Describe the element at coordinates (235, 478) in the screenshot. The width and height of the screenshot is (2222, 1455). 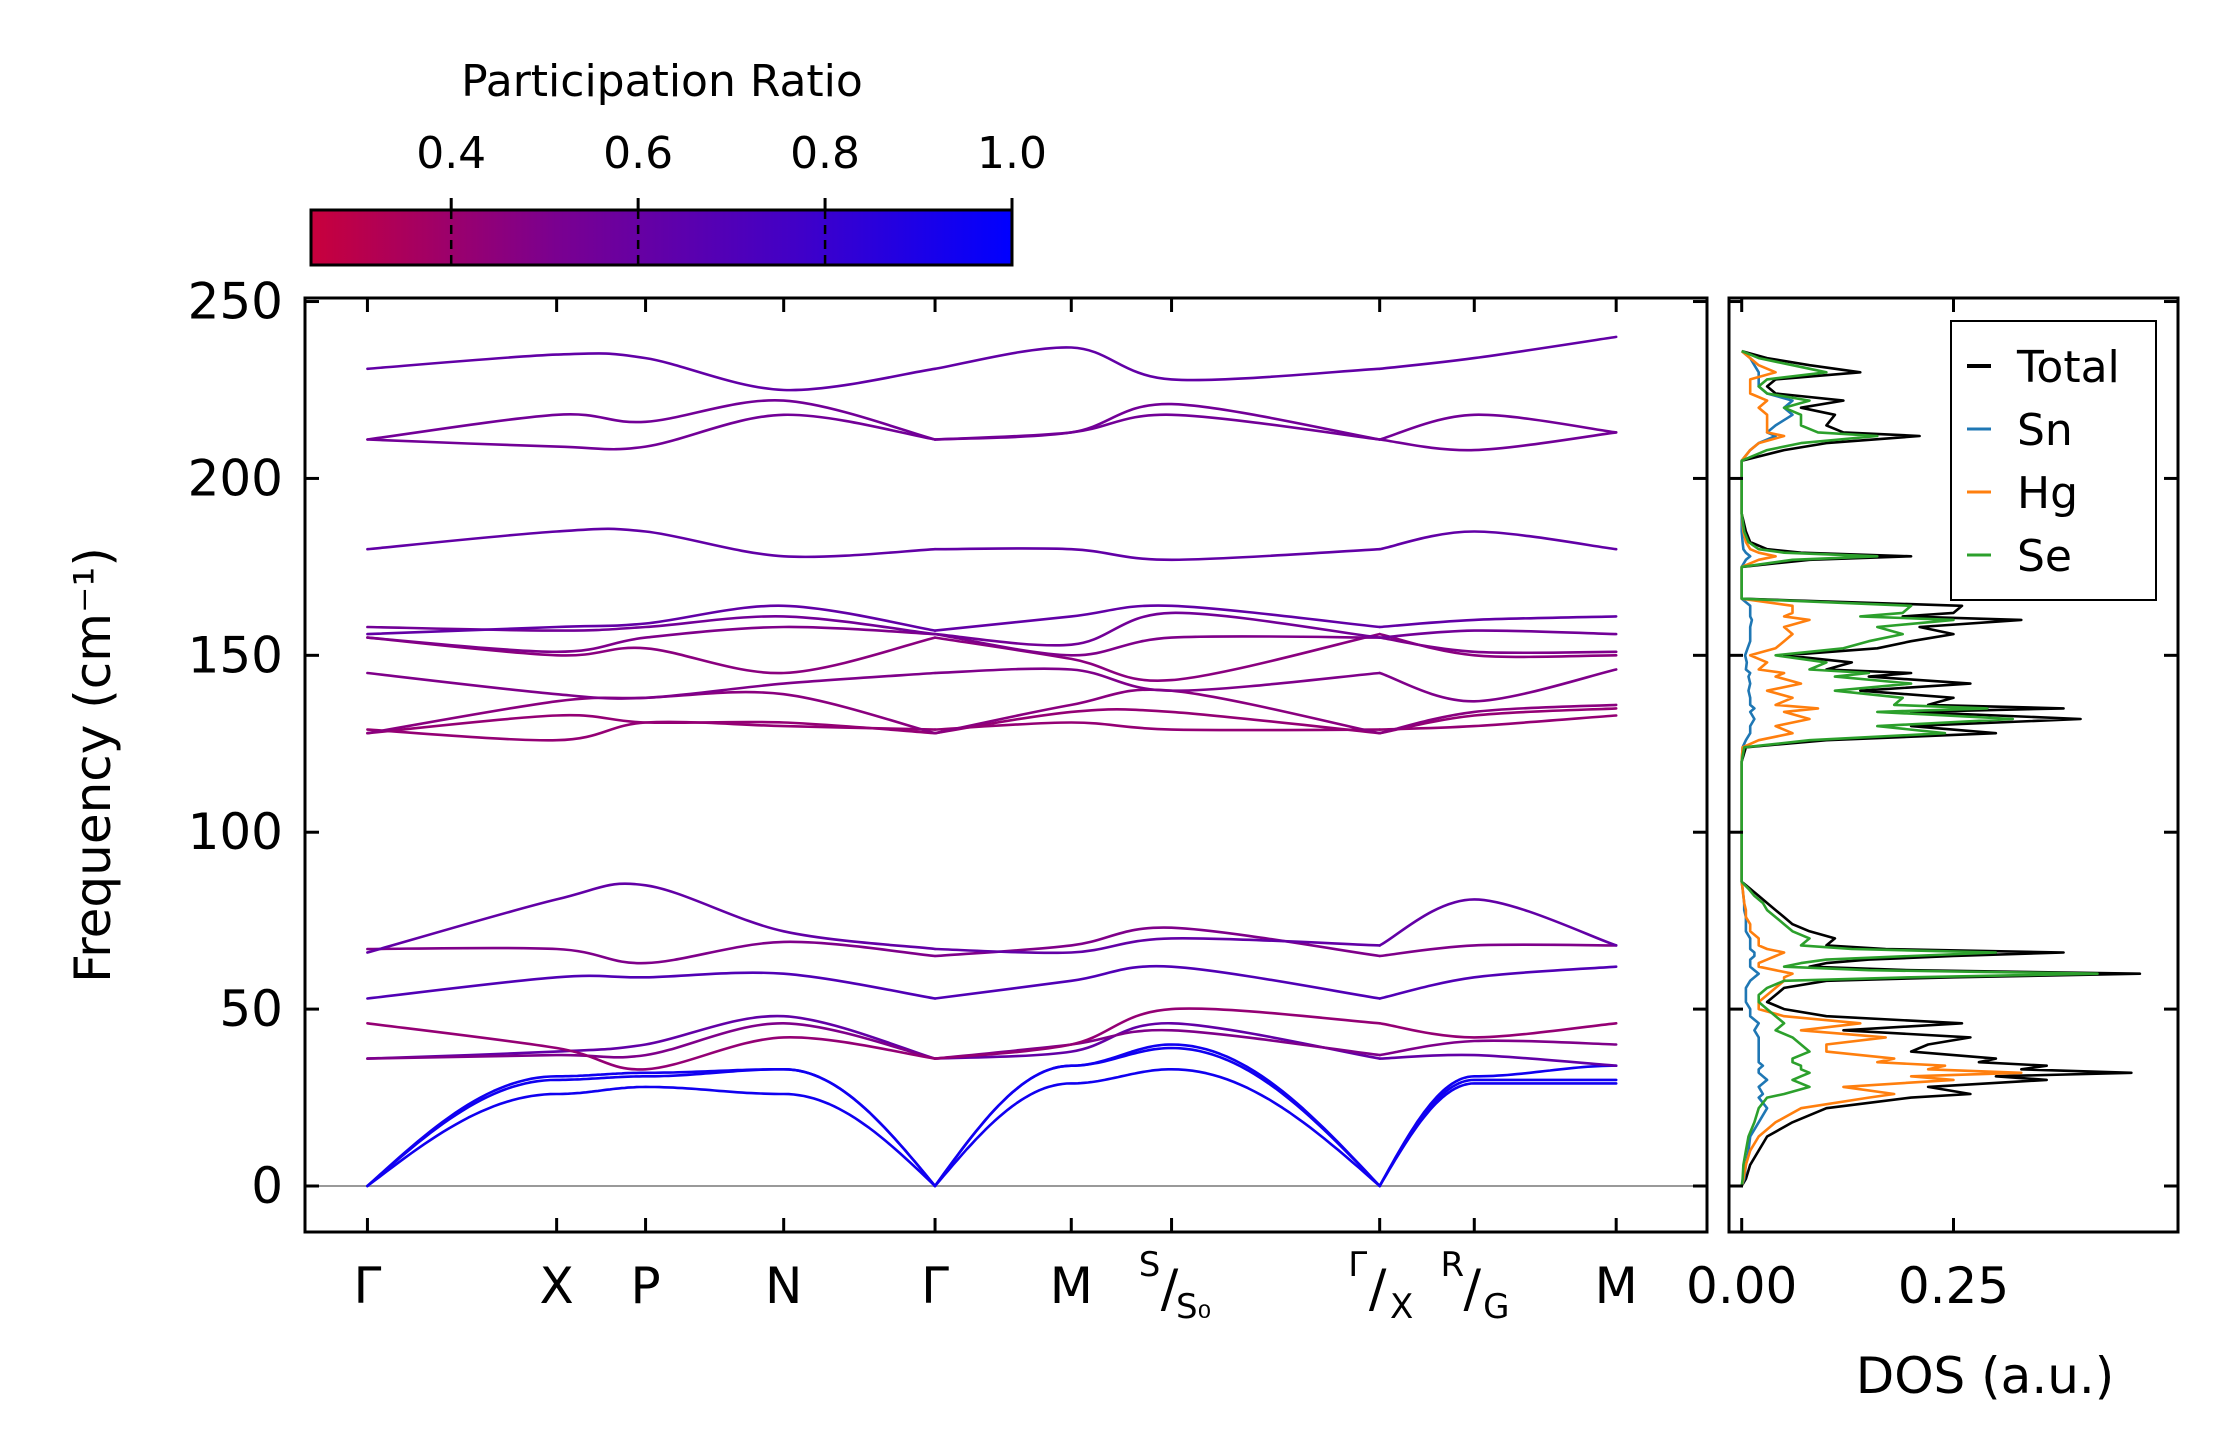
I see `y-tick-label-200: 200` at that location.